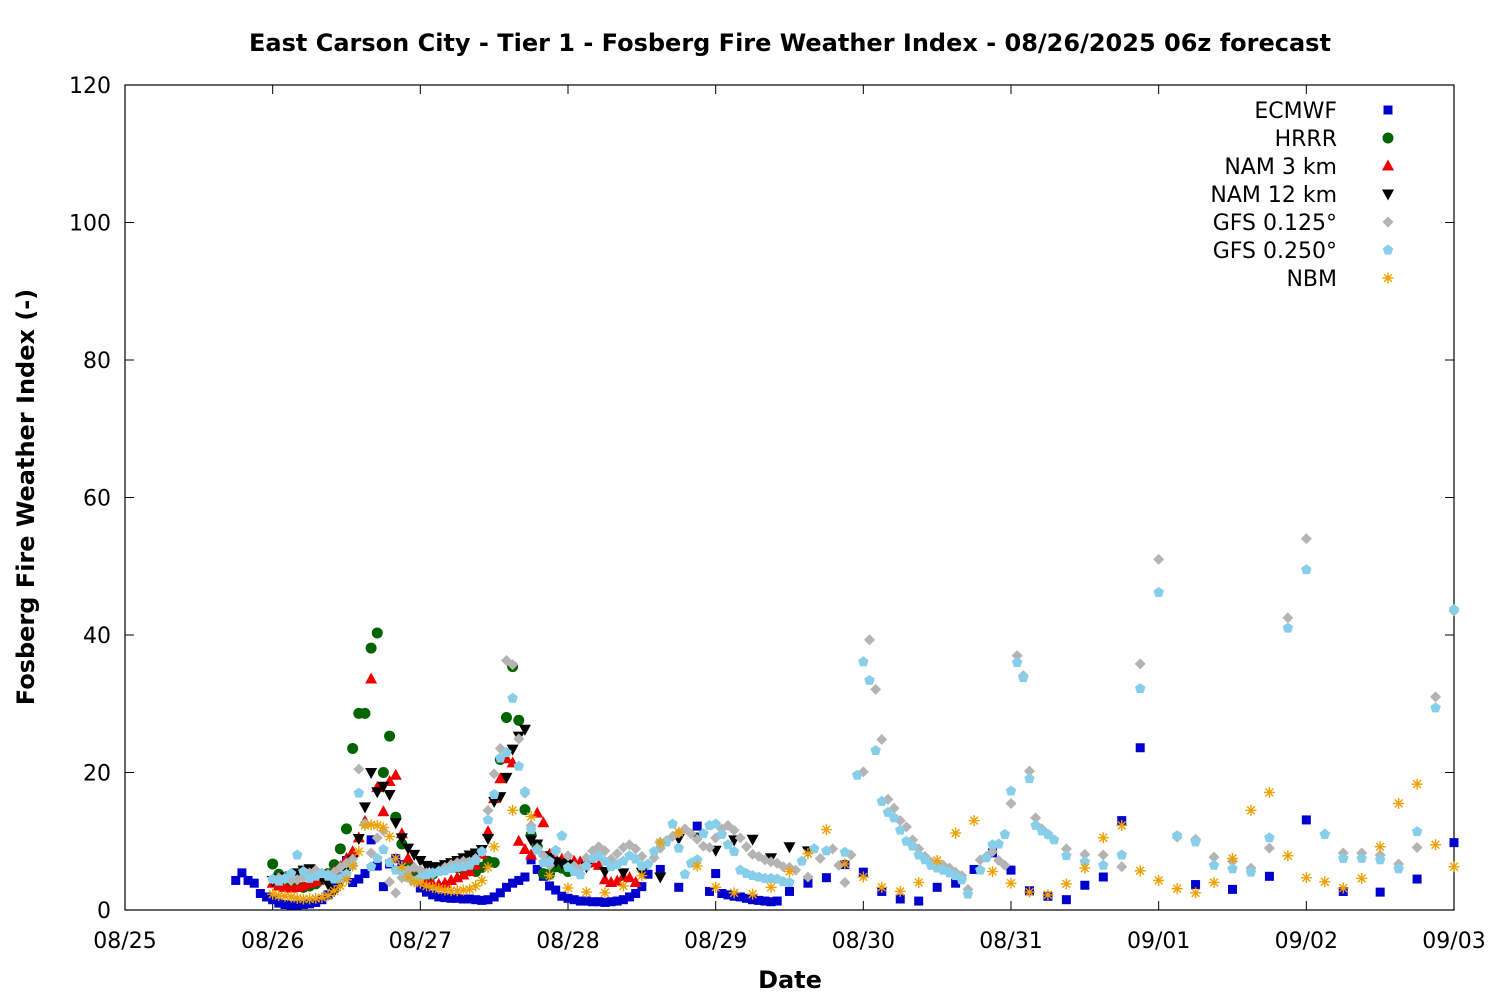  Describe the element at coordinates (1010, 941) in the screenshot. I see `x-tick-label: 08/31` at that location.